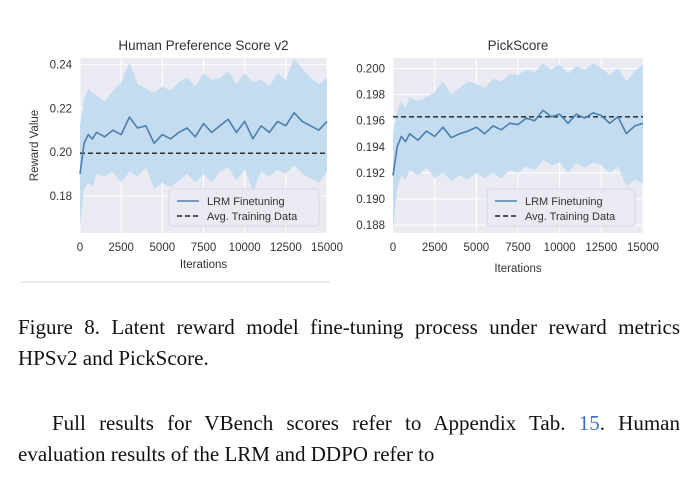  Describe the element at coordinates (245, 248) in the screenshot. I see `chart1-x-tick-label: 10000` at that location.